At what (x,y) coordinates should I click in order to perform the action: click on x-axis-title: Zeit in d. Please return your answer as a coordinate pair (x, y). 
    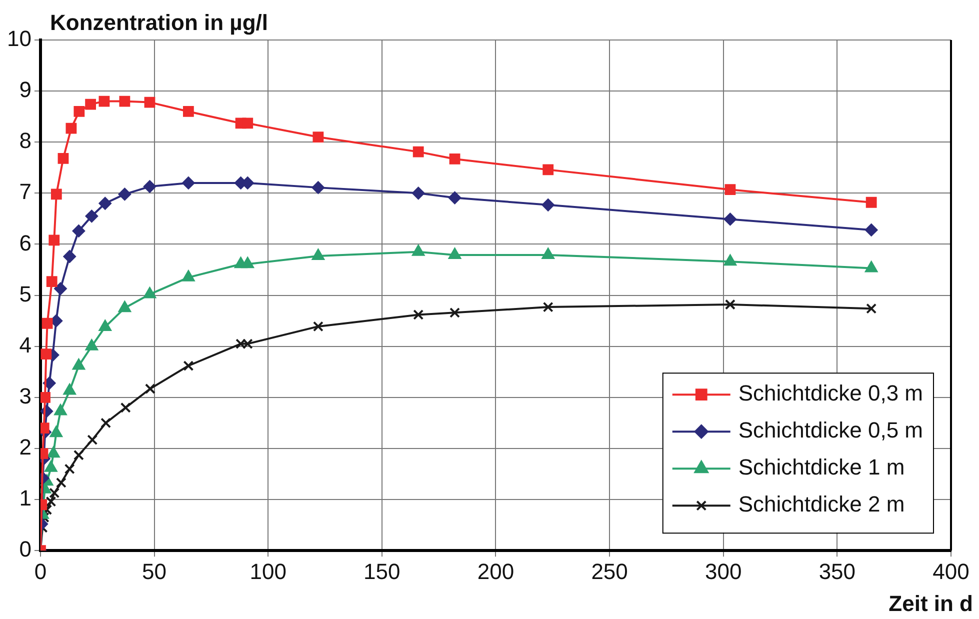
    Looking at the image, I should click on (930, 604).